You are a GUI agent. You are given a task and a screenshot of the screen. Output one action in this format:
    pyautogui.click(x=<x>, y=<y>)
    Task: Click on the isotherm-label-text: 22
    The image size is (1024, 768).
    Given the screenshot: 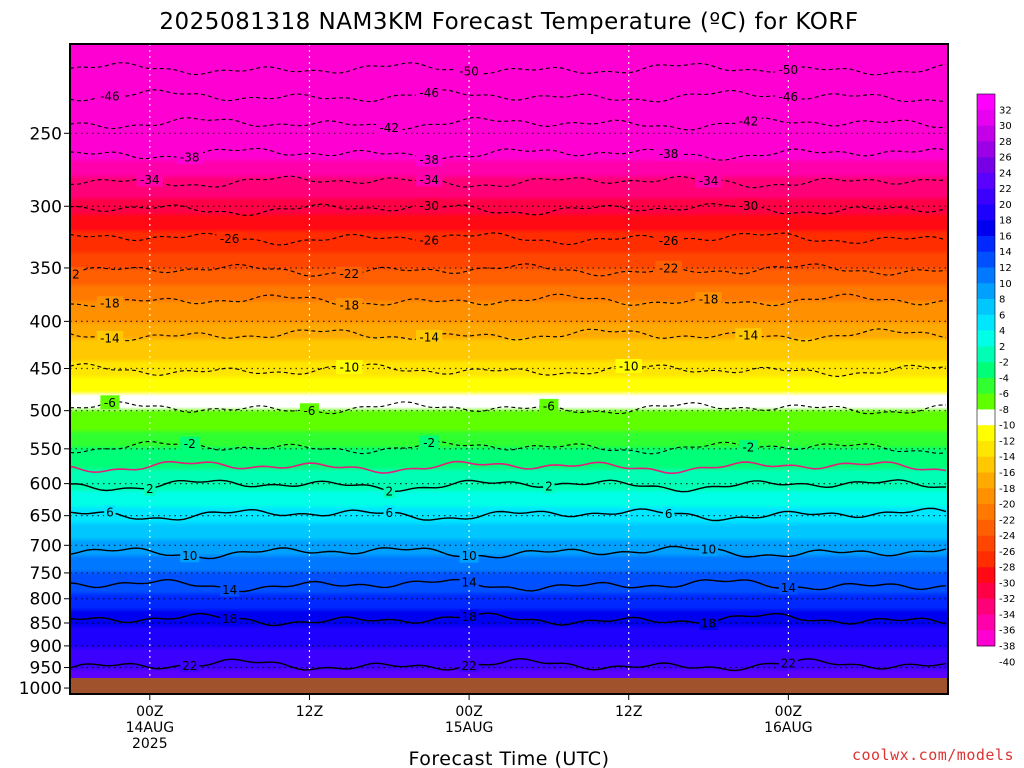 What is the action you would take?
    pyautogui.click(x=189, y=666)
    